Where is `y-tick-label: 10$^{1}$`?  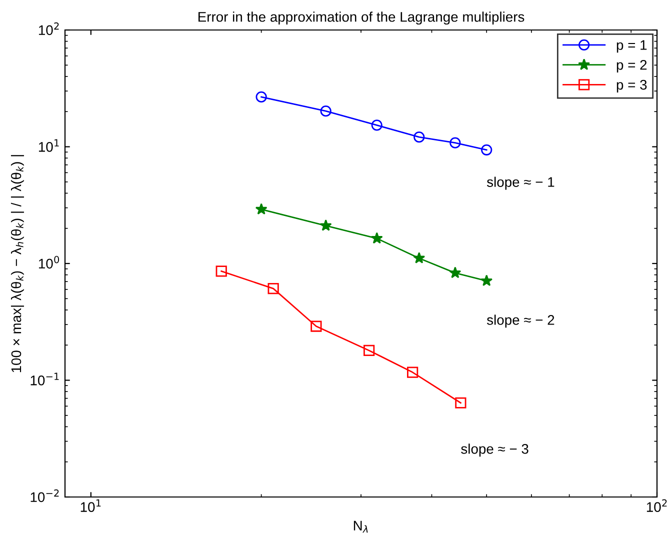 y-tick-label: 10$^{1}$ is located at coordinates (48, 145).